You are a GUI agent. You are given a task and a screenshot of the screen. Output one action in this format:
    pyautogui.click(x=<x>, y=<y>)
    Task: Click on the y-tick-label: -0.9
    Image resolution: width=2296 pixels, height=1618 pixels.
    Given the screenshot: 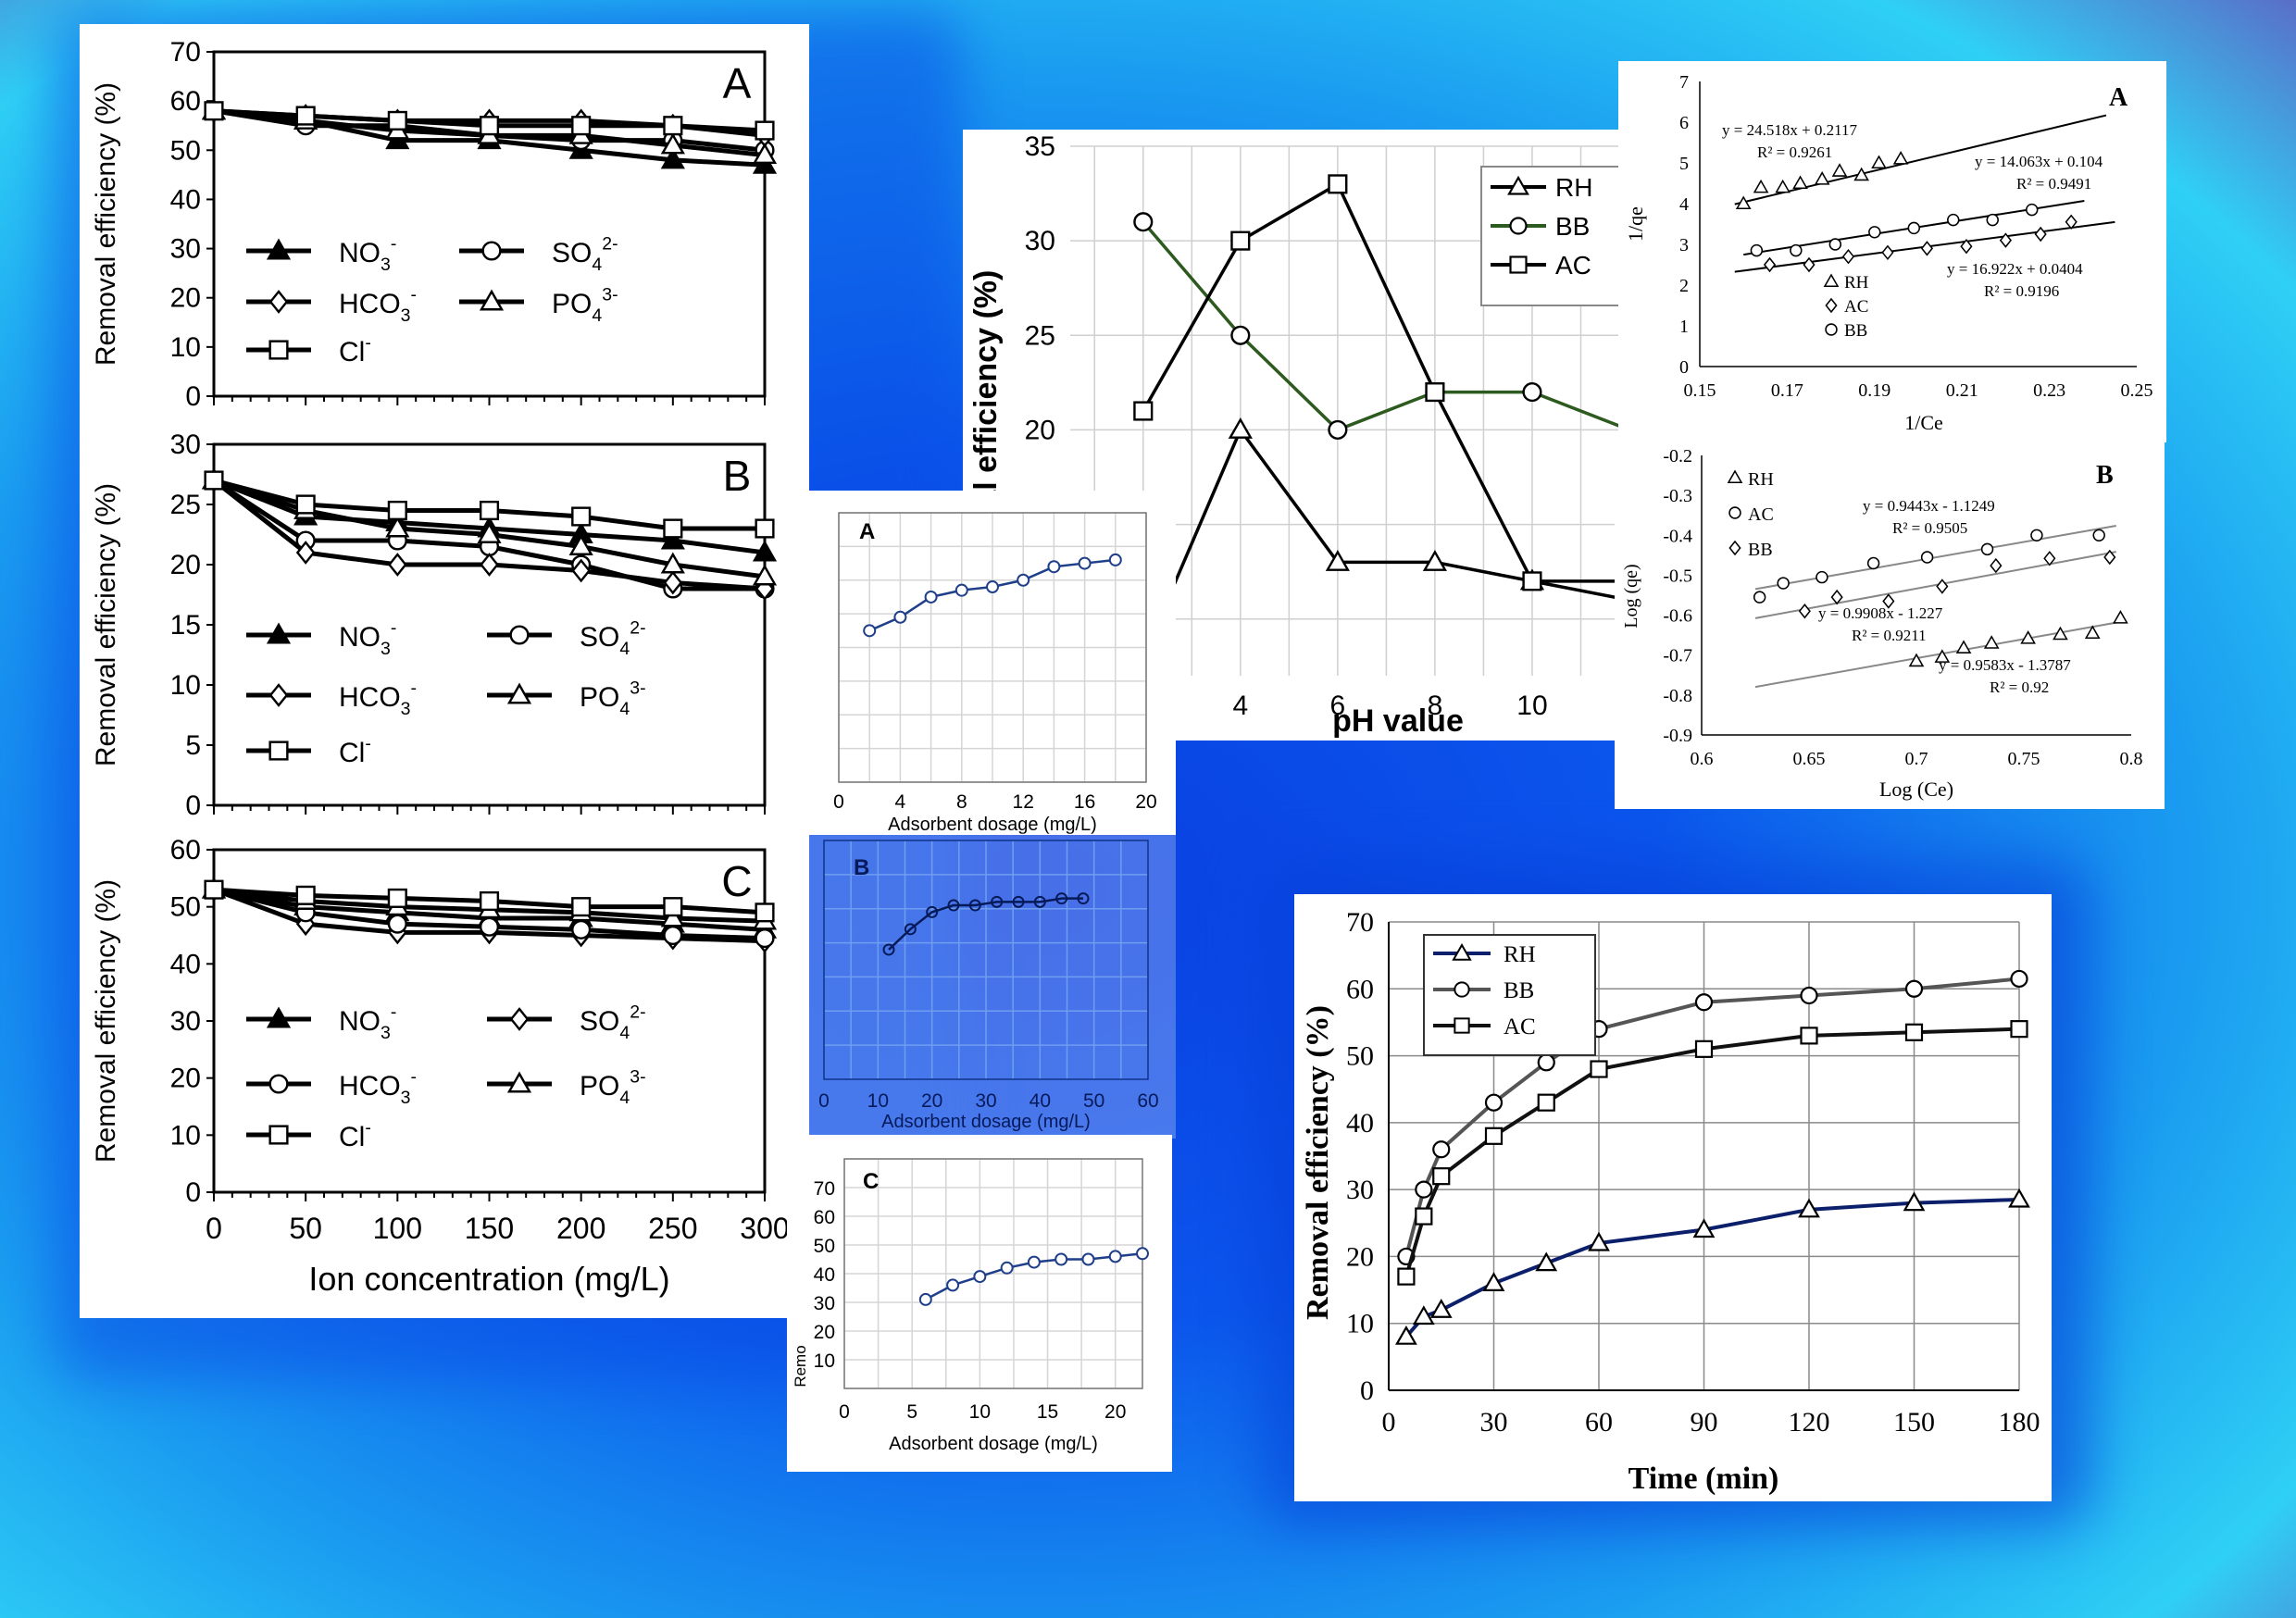 What is the action you would take?
    pyautogui.click(x=1677, y=736)
    